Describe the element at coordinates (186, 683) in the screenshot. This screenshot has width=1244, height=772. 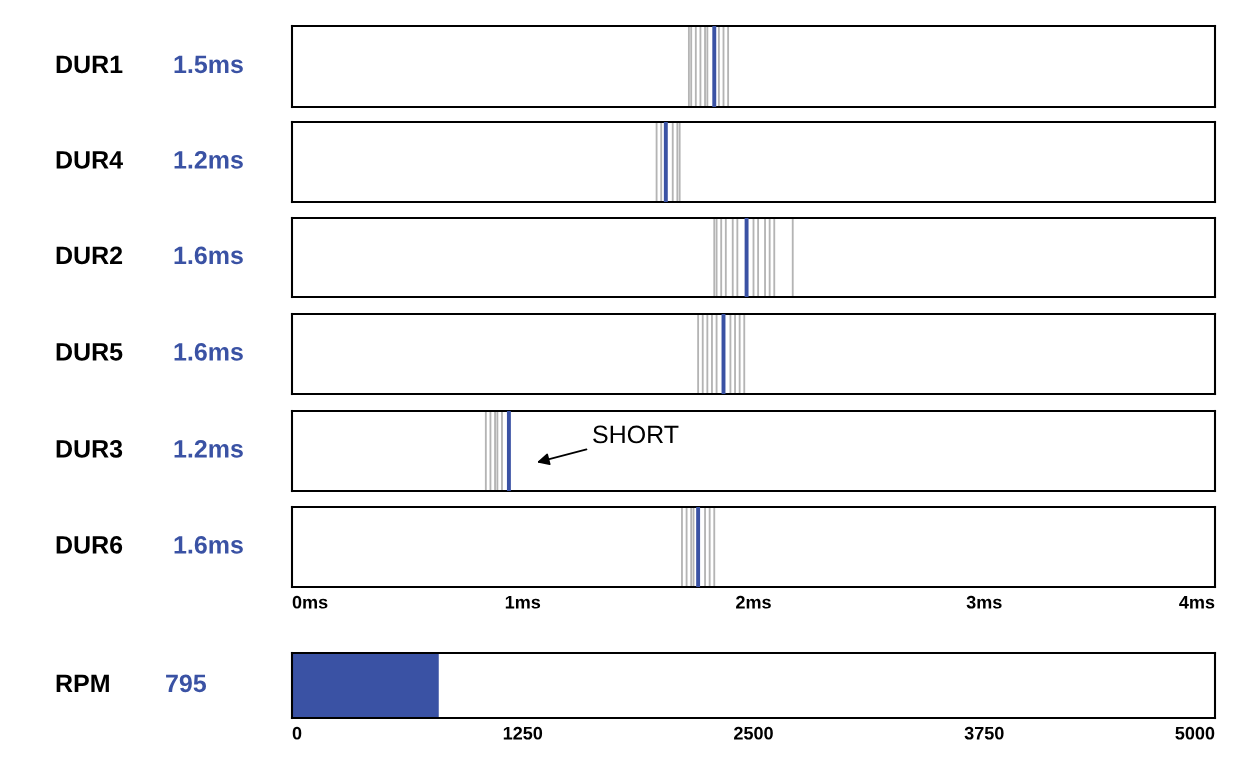
I see `text: 795` at that location.